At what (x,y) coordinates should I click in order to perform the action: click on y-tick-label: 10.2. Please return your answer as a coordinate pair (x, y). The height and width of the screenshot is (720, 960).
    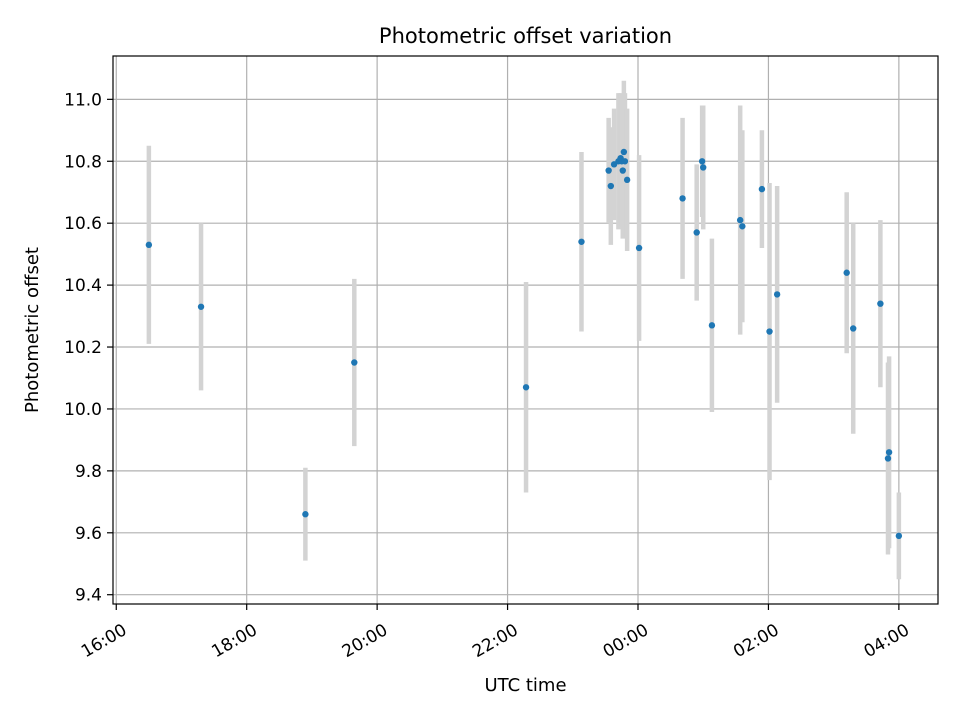
    Looking at the image, I should click on (83, 348).